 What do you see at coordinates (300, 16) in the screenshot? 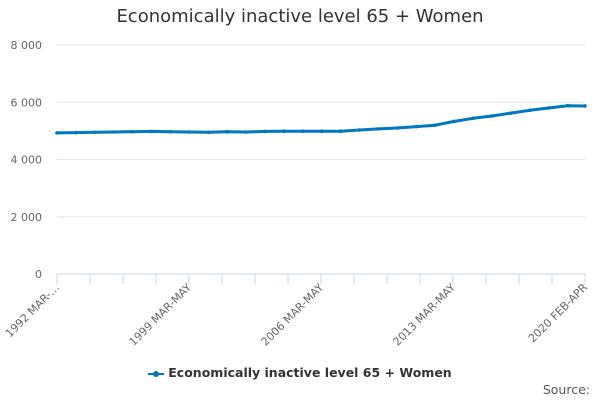
I see `chart-title: Economically inactive level 65 + Women` at bounding box center [300, 16].